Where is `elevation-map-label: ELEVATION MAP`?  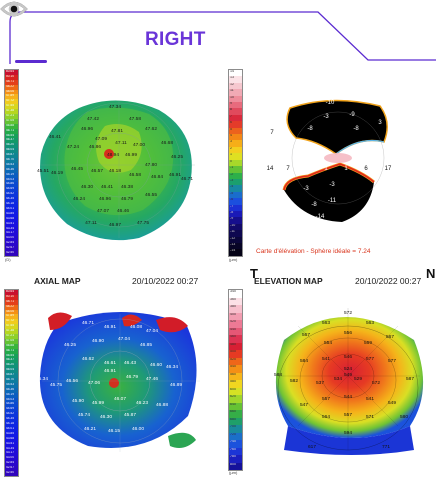 elevation-map-label: ELEVATION MAP is located at coordinates (288, 281).